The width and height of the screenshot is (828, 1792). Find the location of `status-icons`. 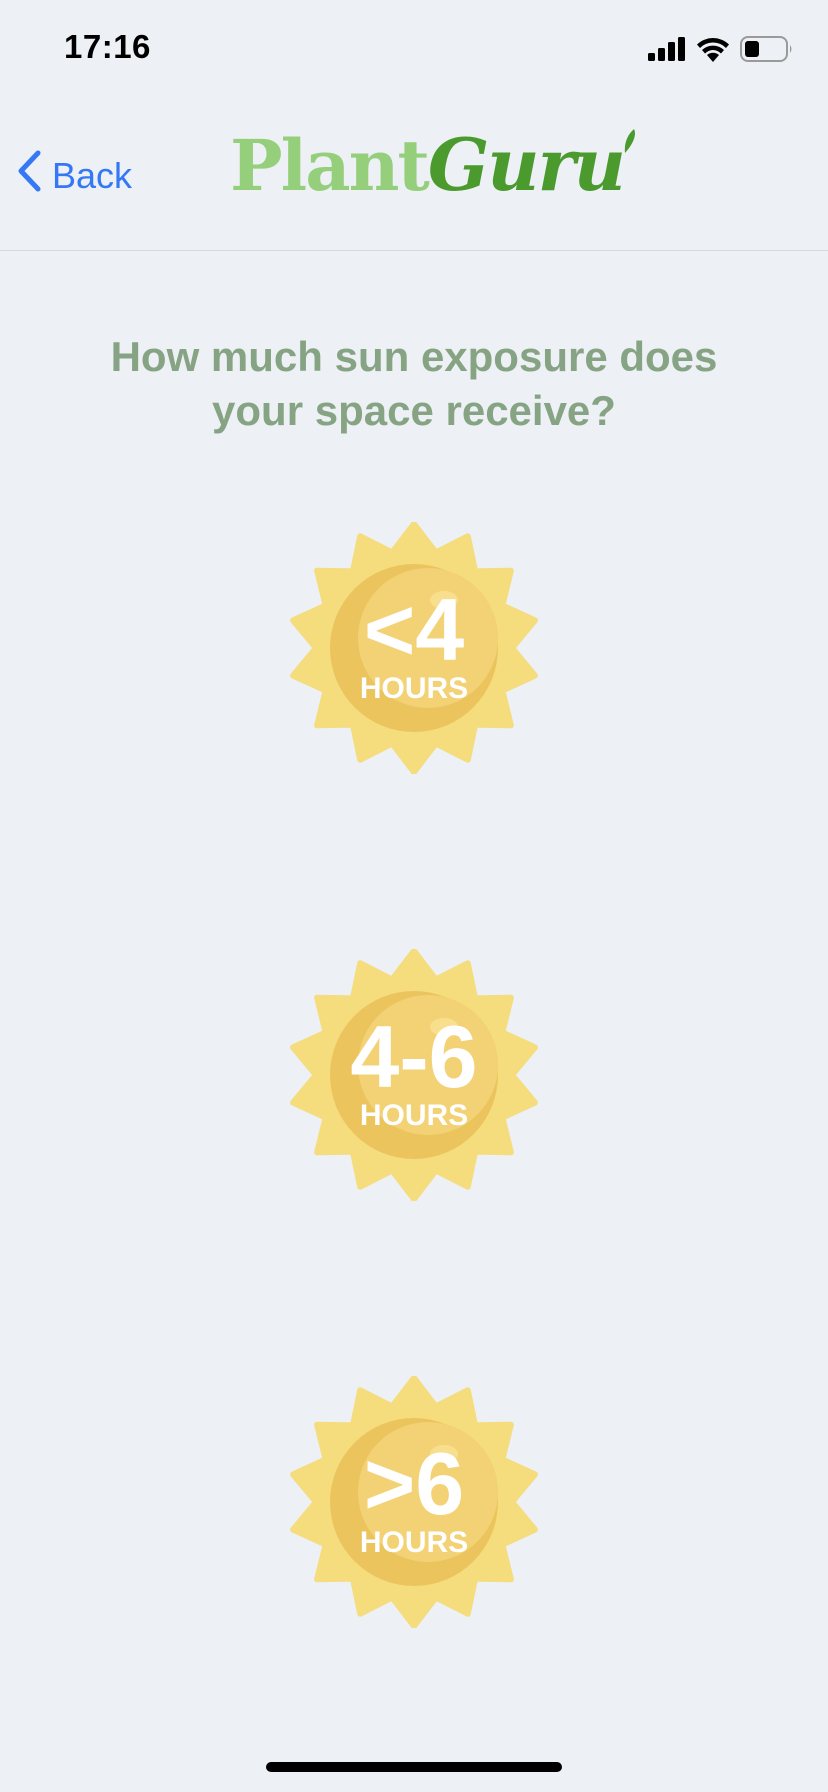

status-icons is located at coordinates (721, 51).